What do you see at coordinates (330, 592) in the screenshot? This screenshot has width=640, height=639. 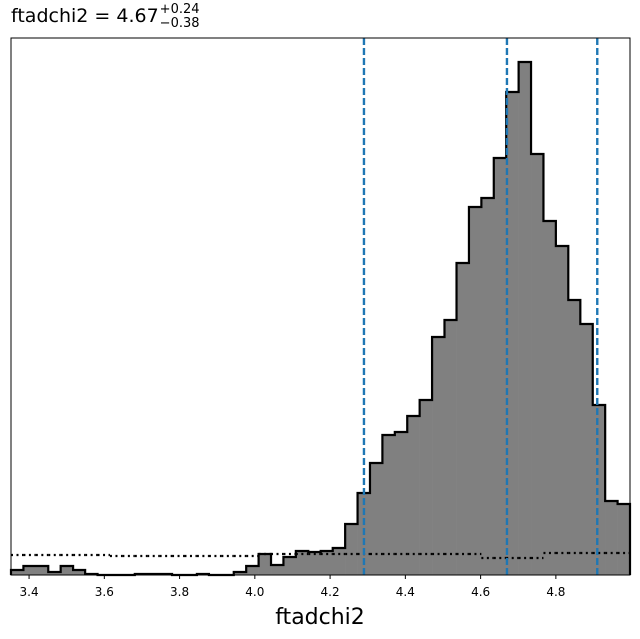 I see `x-tick-label: 4.2` at bounding box center [330, 592].